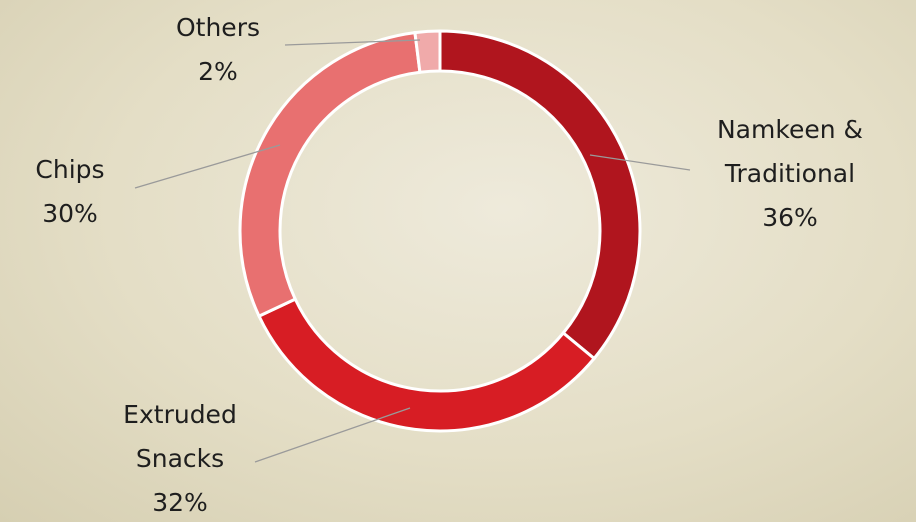 The height and width of the screenshot is (522, 916). Describe the element at coordinates (218, 71) in the screenshot. I see `value-label: 2%` at that location.